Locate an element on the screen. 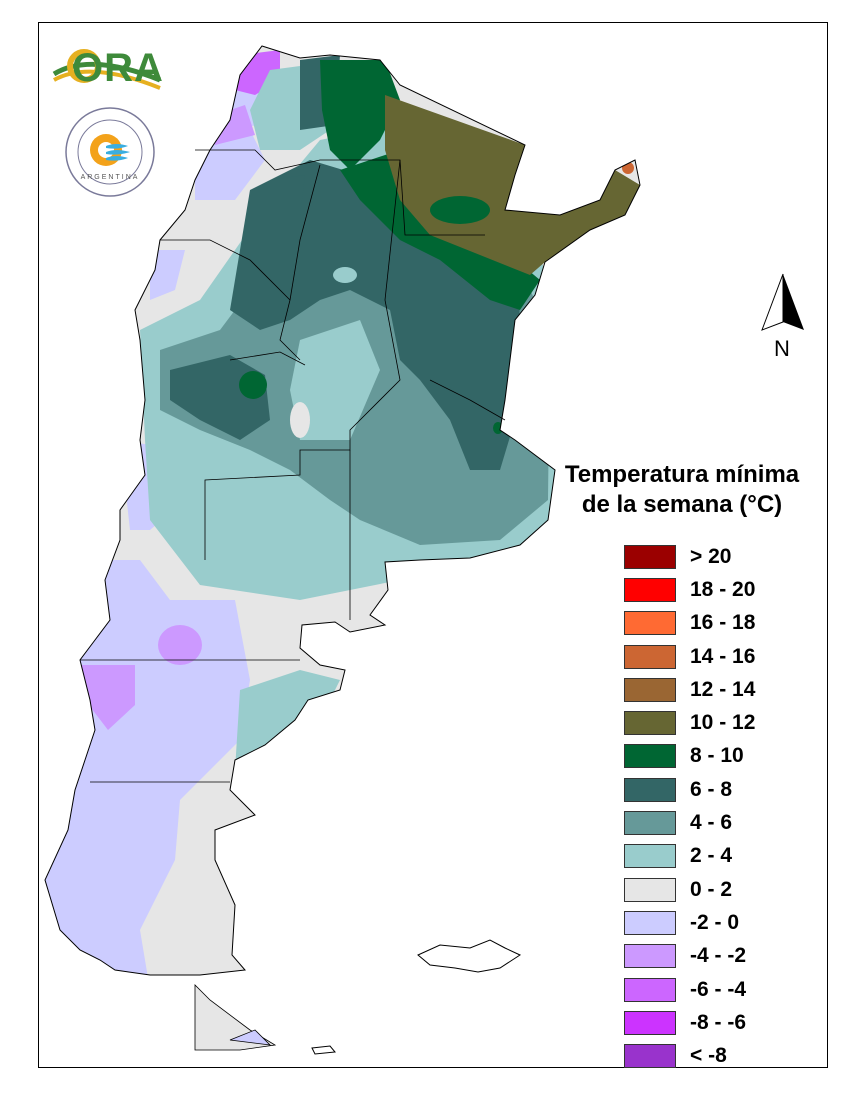 The height and width of the screenshot is (1100, 850). legend-label: 2 - 4 is located at coordinates (711, 856).